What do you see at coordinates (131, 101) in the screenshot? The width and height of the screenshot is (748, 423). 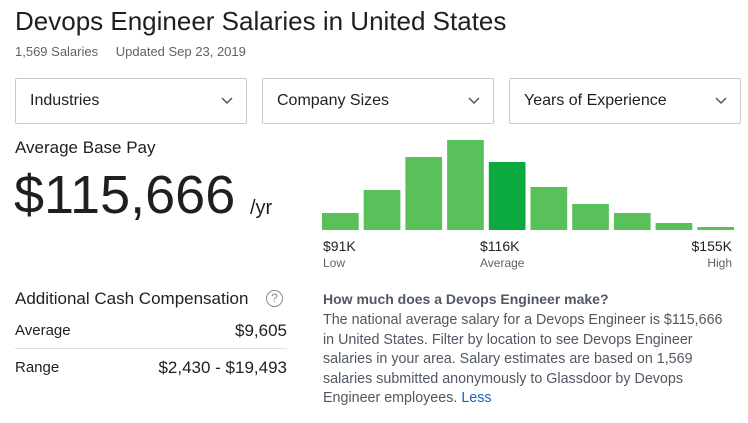 I see `industries-dropdown: Industries` at bounding box center [131, 101].